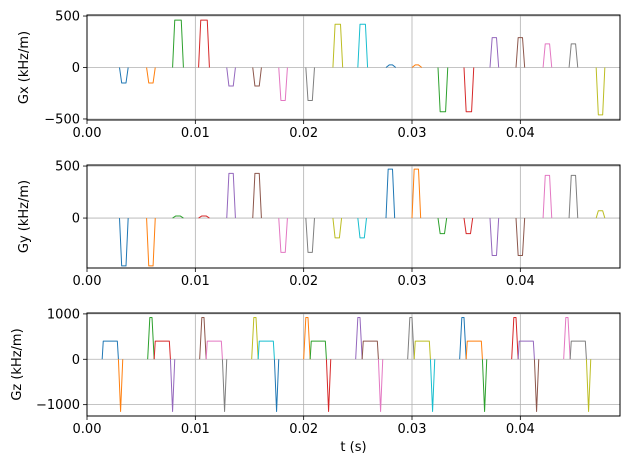 The image size is (630, 470). I want to click on y-tick-label: 1000, so click(63, 314).